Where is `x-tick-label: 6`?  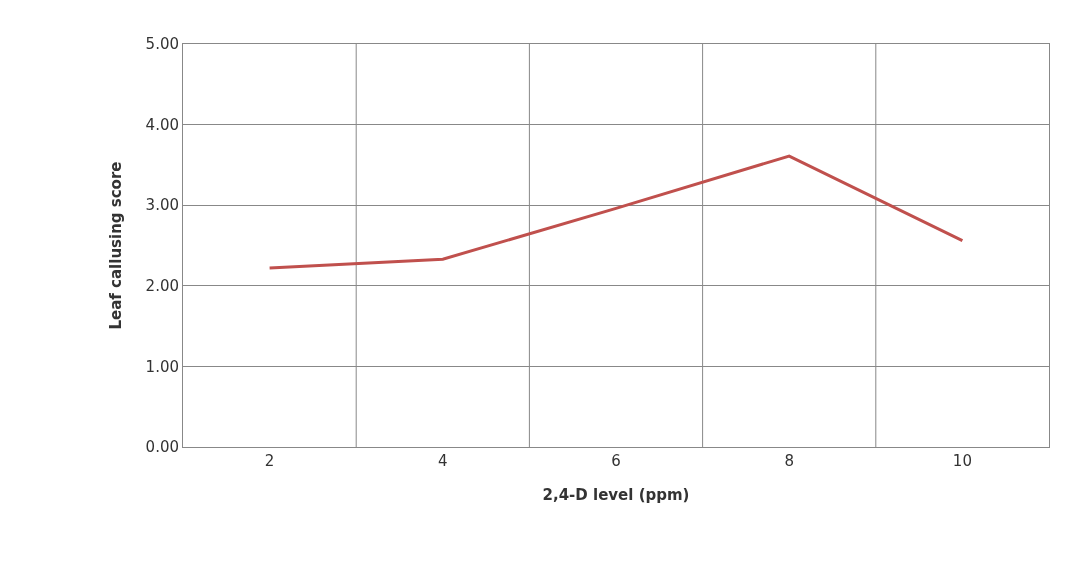 x-tick-label: 6 is located at coordinates (616, 461).